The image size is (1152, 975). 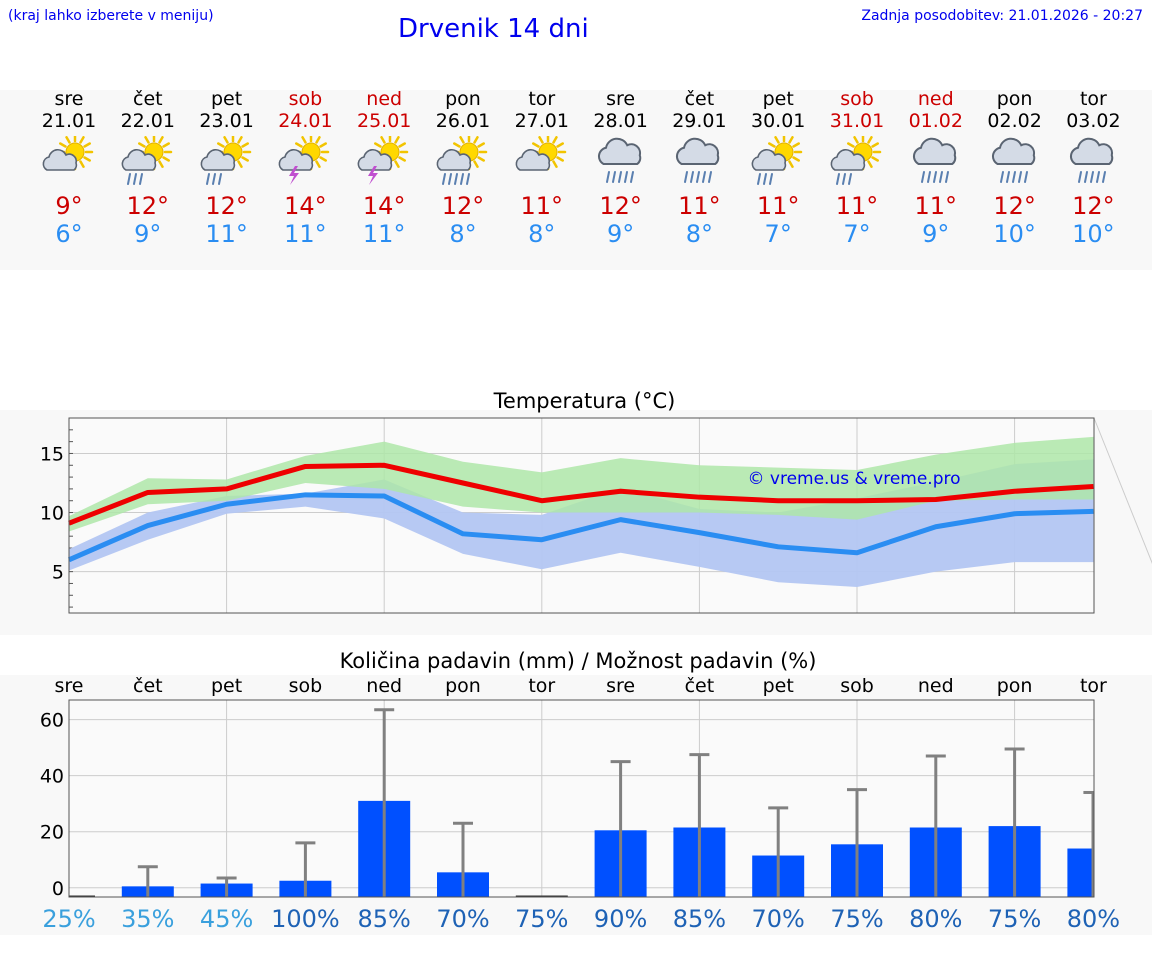 I want to click on y-tick-label: 10, so click(x=52, y=514).